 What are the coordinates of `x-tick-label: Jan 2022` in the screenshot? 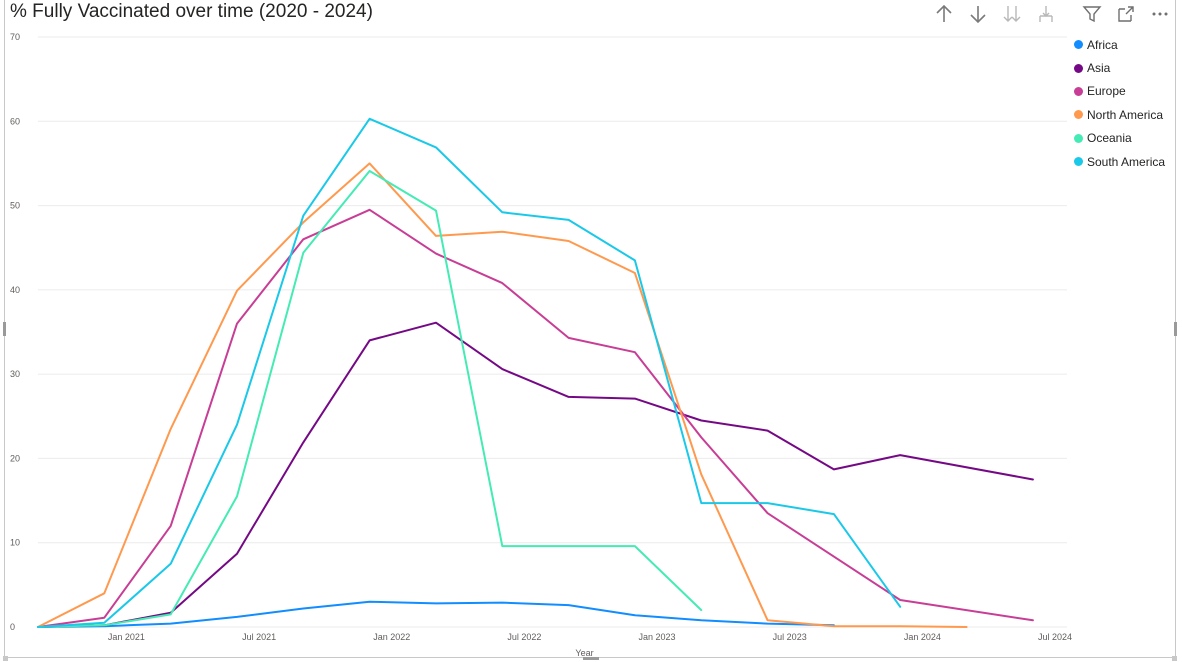 It's located at (391, 637).